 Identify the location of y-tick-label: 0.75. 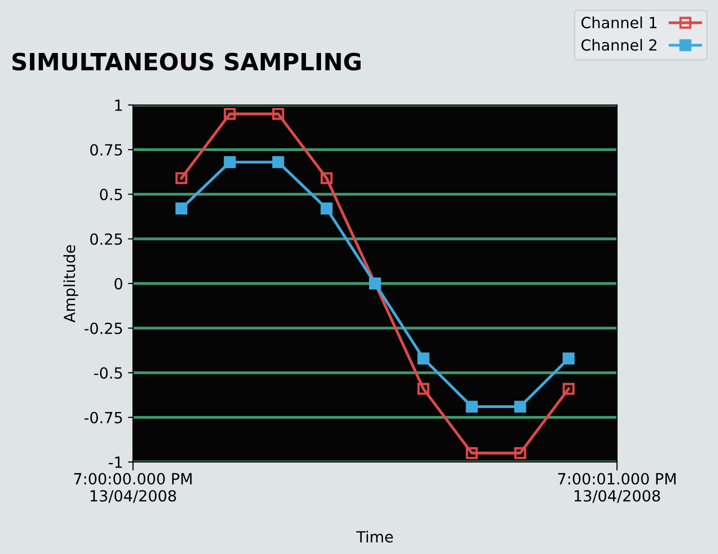
(106, 150).